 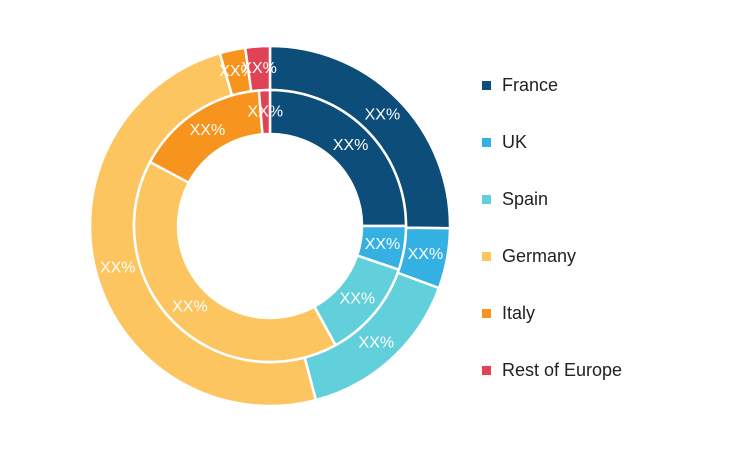 What do you see at coordinates (259, 68) in the screenshot?
I see `outer-label-rest-of-europe: XX%` at bounding box center [259, 68].